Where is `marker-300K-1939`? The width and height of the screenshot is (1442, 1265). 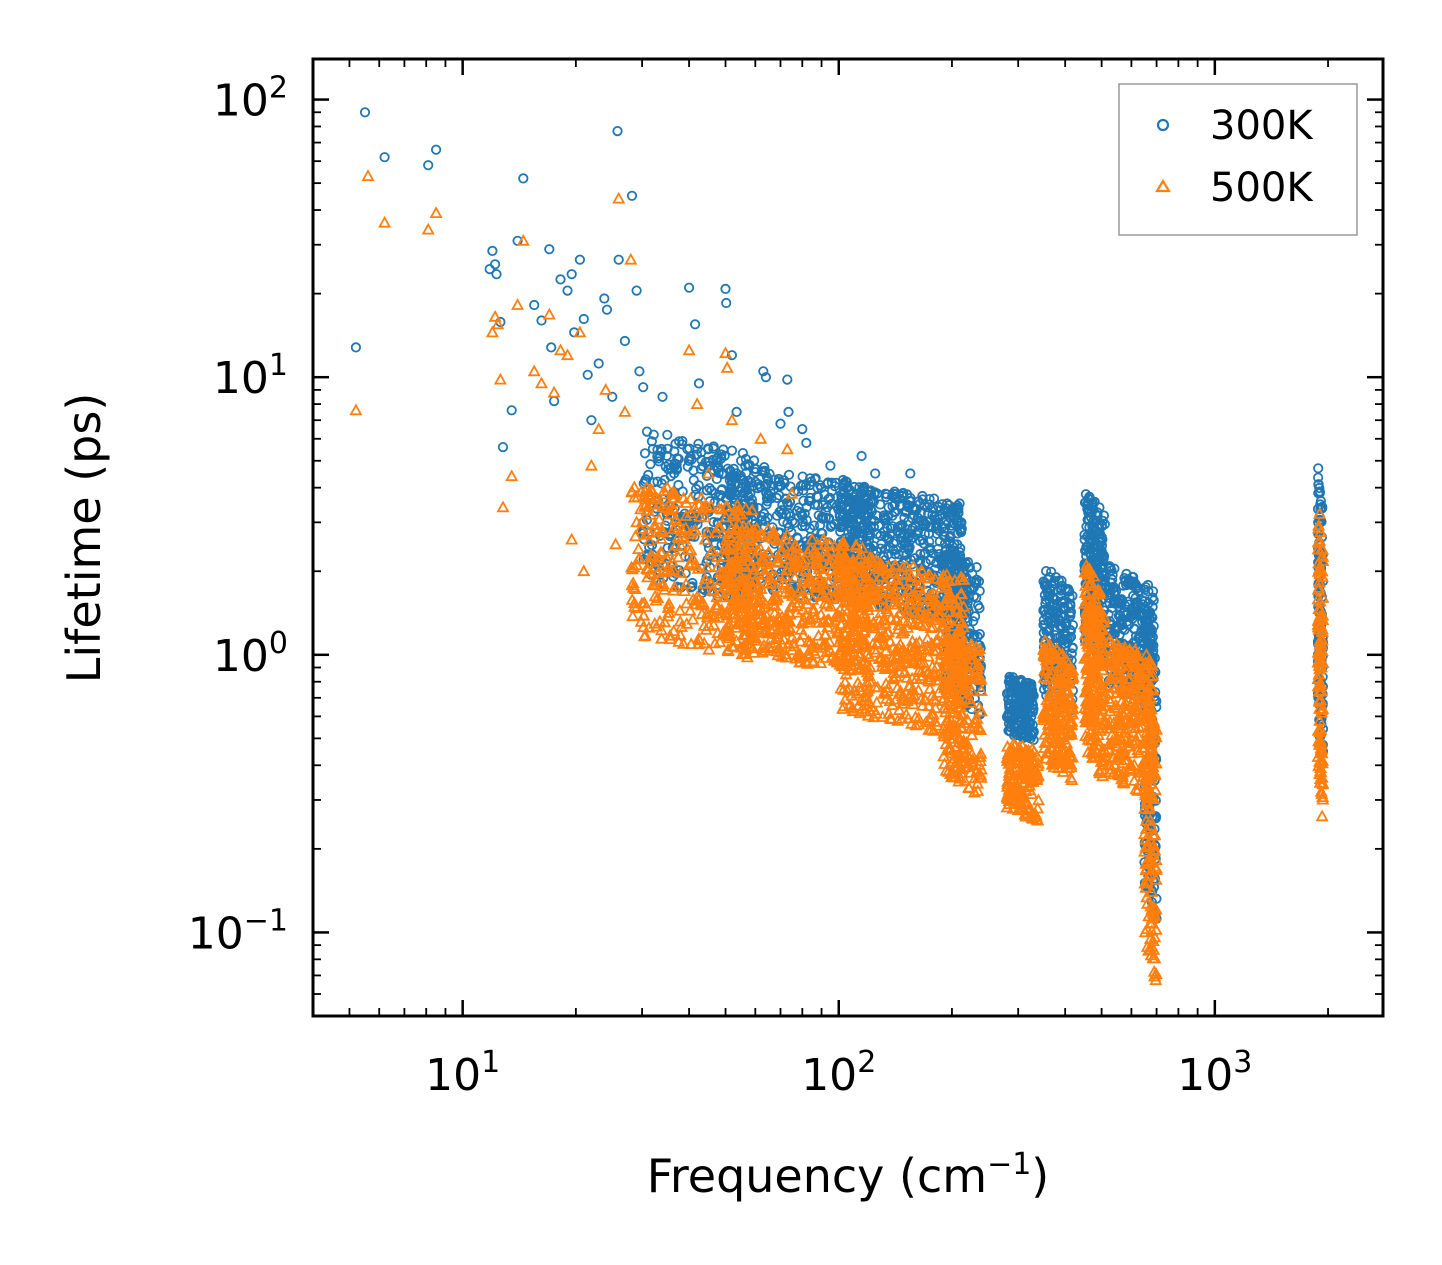
marker-300K-1939 is located at coordinates (1051, 571).